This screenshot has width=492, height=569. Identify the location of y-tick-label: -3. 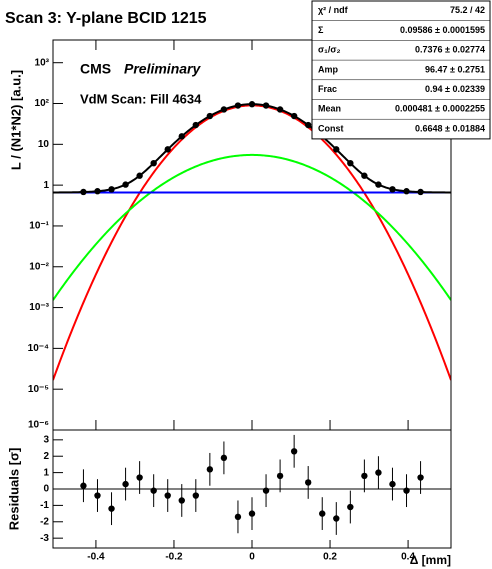
(44, 538).